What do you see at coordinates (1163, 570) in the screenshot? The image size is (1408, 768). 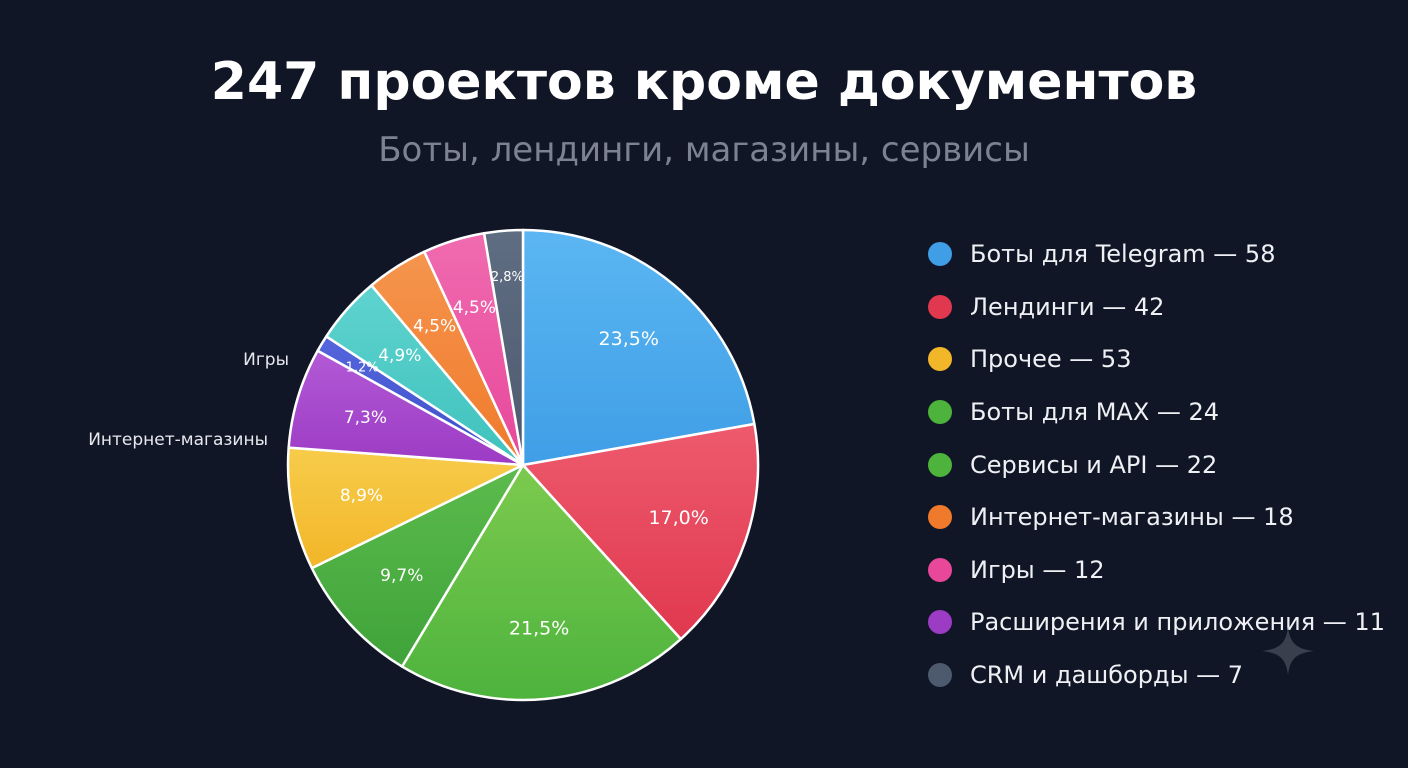 I see `legend-item: Игры — 12` at bounding box center [1163, 570].